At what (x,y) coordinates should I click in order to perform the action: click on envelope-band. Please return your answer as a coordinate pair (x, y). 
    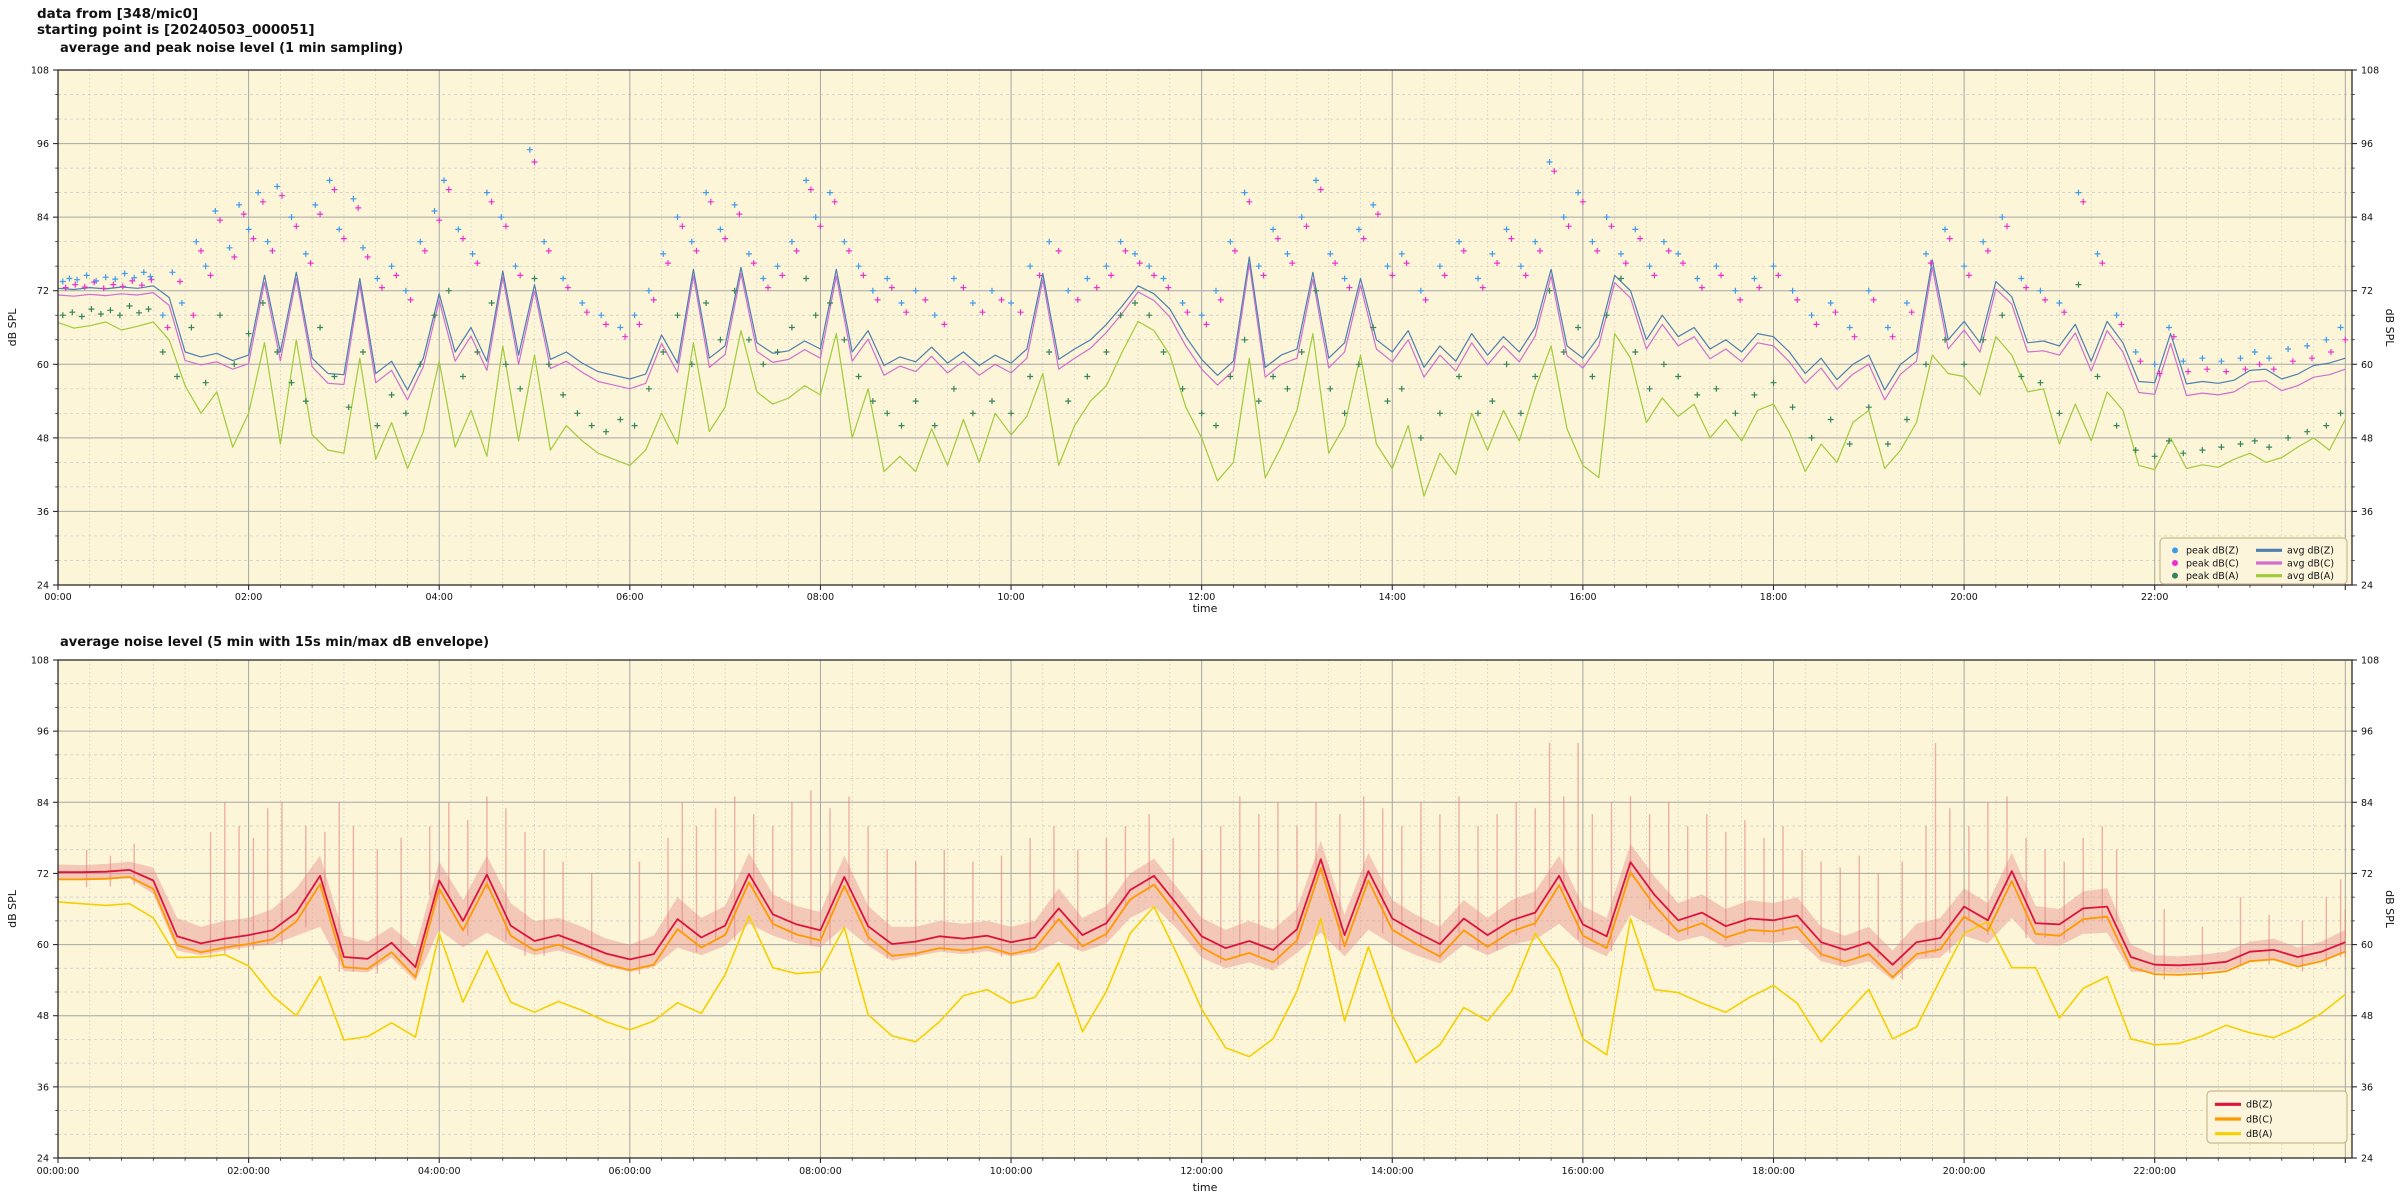
    Looking at the image, I should click on (1202, 911).